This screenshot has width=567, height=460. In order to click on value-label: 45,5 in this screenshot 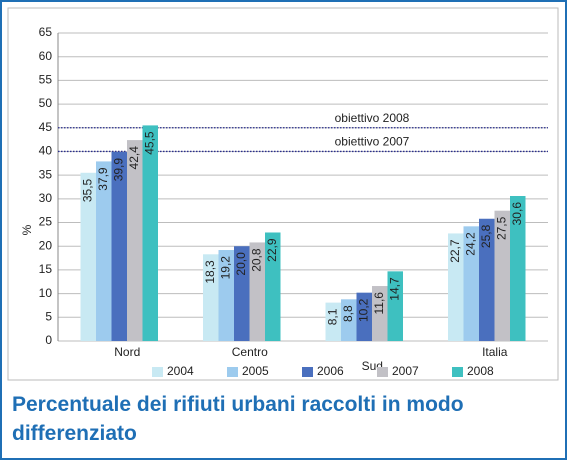, I will do `click(149, 143)`.